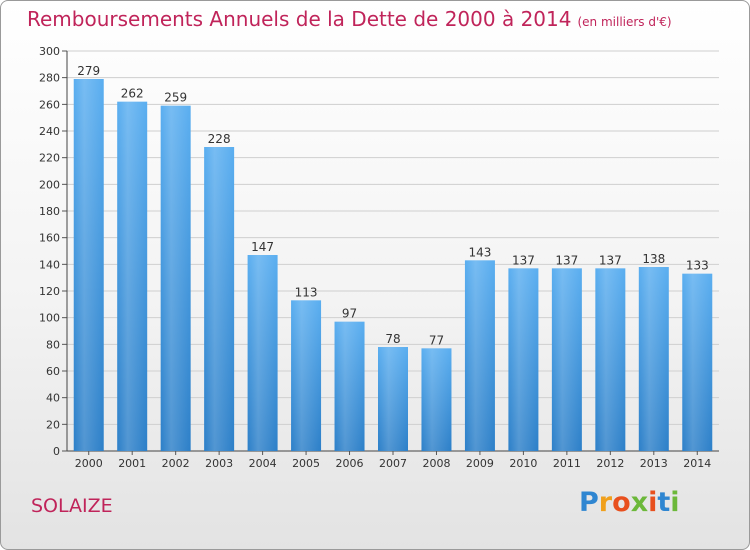 This screenshot has width=750, height=550. Describe the element at coordinates (49, 291) in the screenshot. I see `y-tick-label: 120` at that location.